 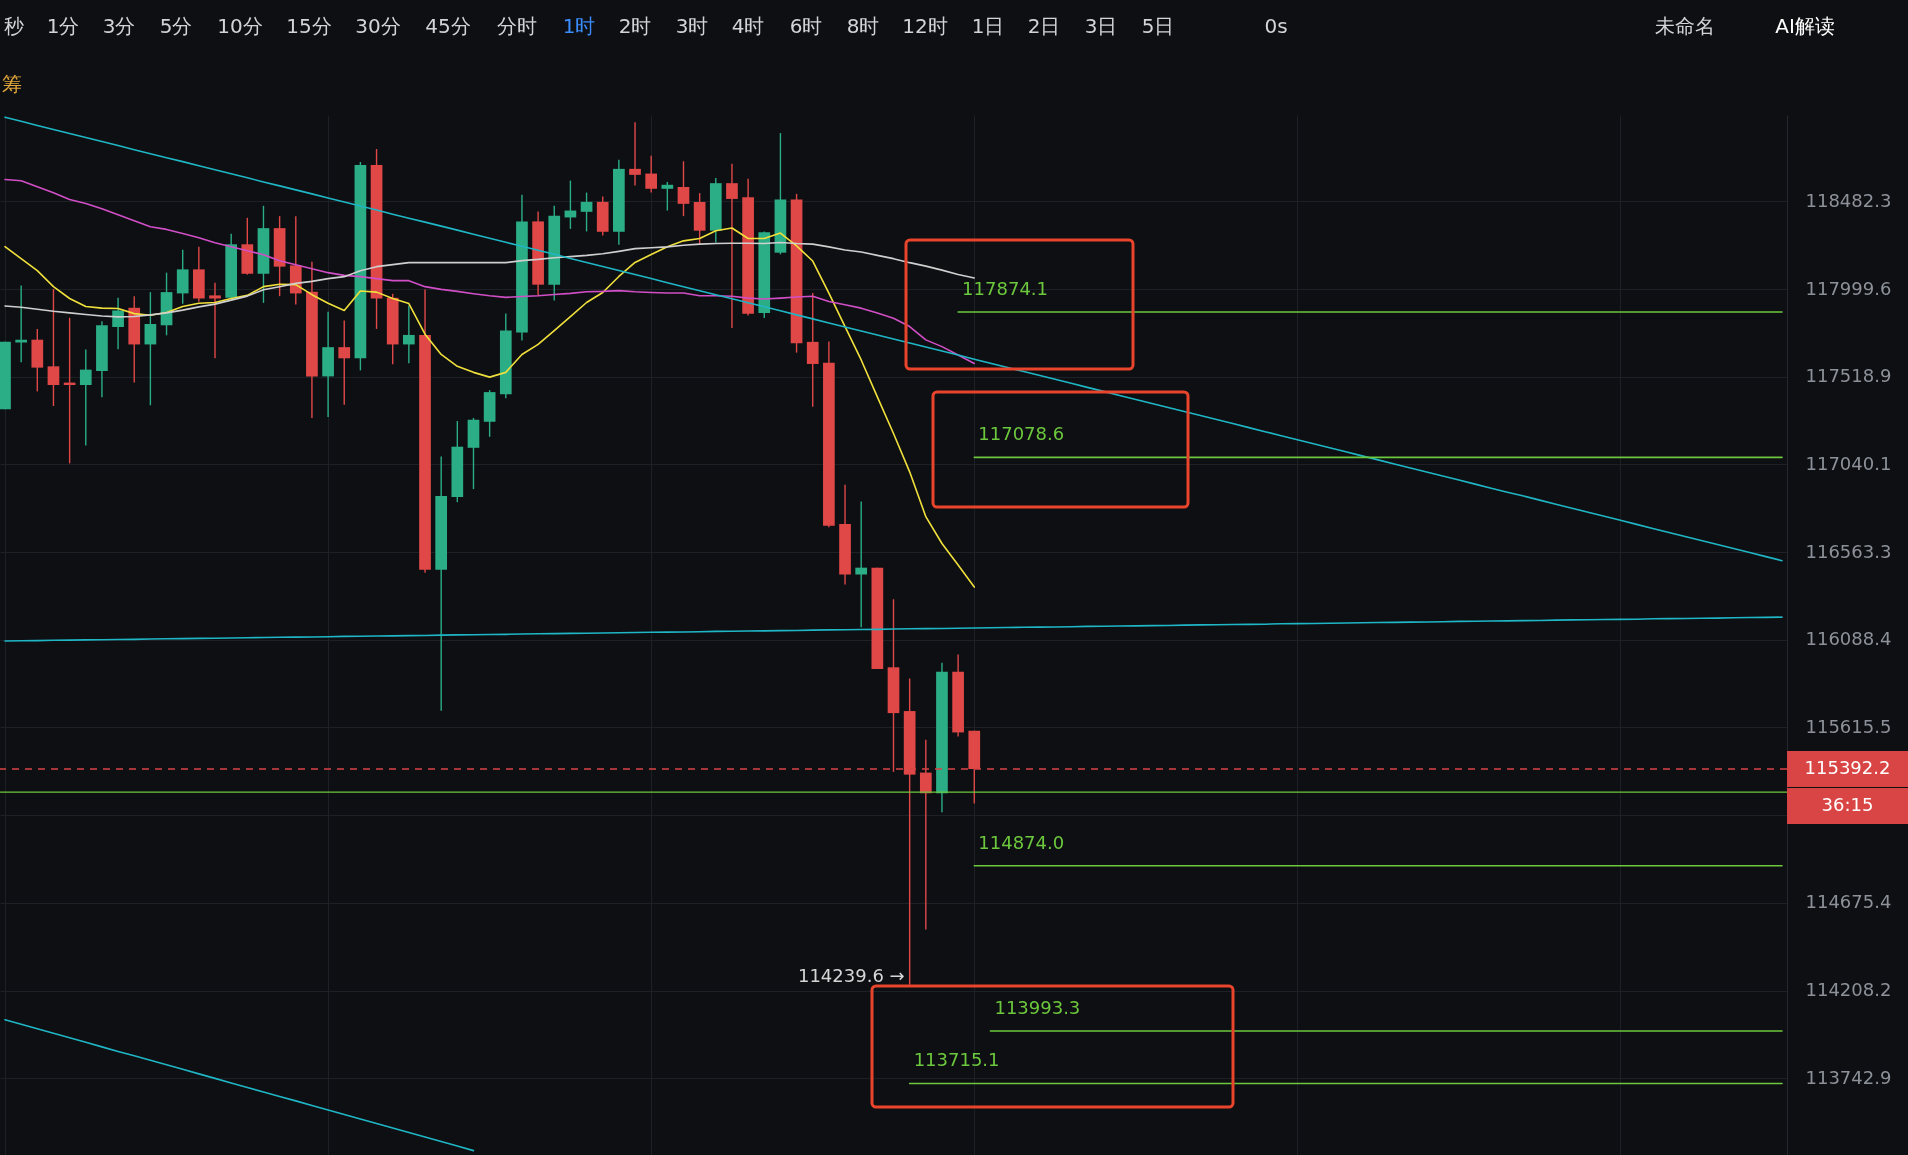 I want to click on series-label: 117874.1, so click(x=1005, y=288).